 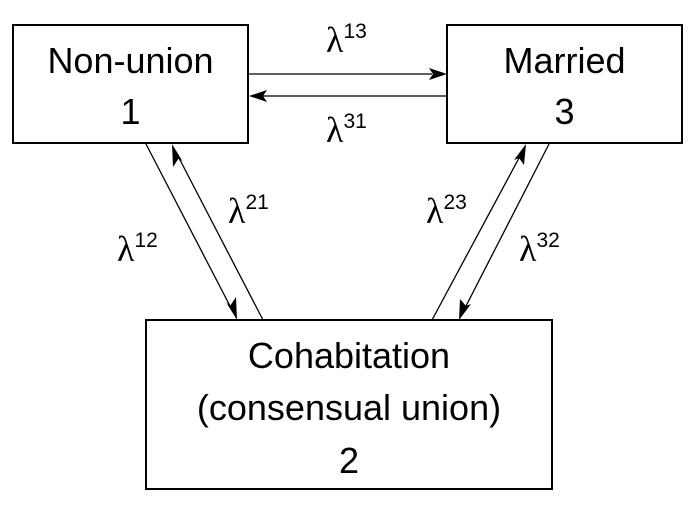 I want to click on rate-symbol-32: λ, so click(x=528, y=249).